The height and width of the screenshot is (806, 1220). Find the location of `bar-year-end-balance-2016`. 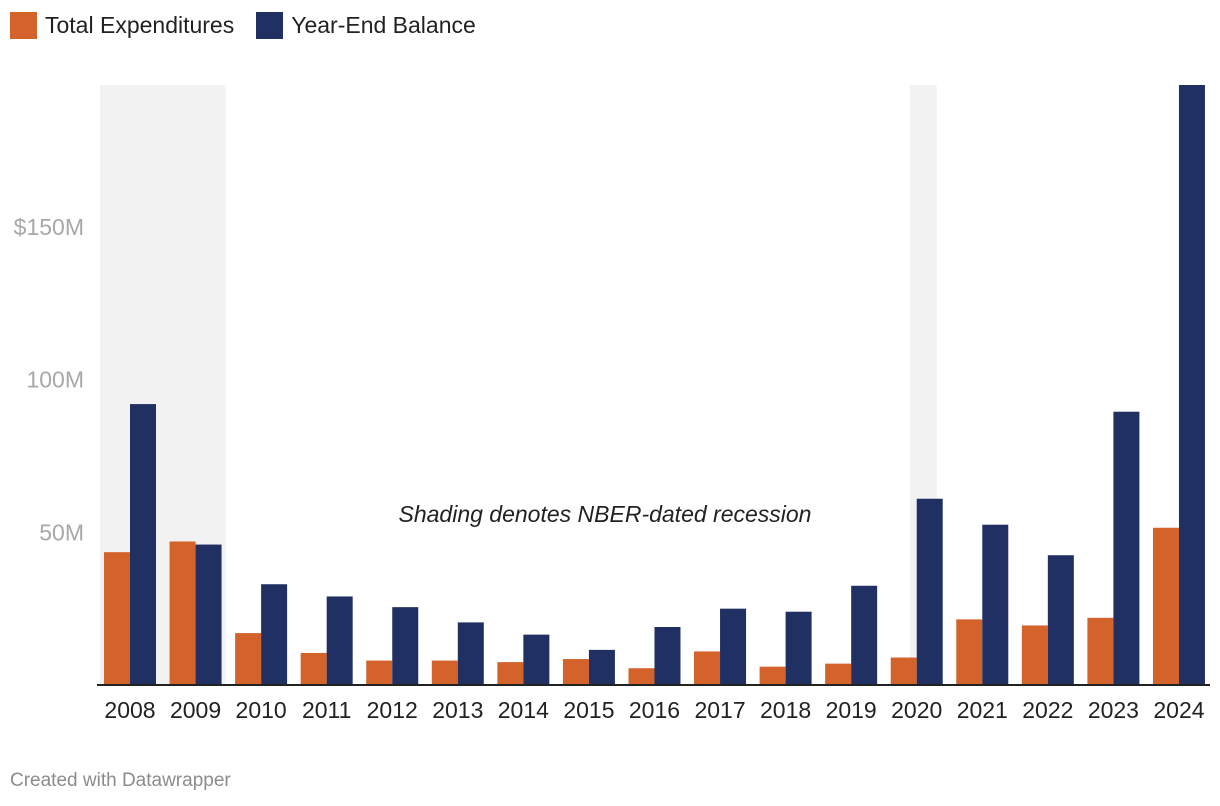

bar-year-end-balance-2016 is located at coordinates (667, 655).